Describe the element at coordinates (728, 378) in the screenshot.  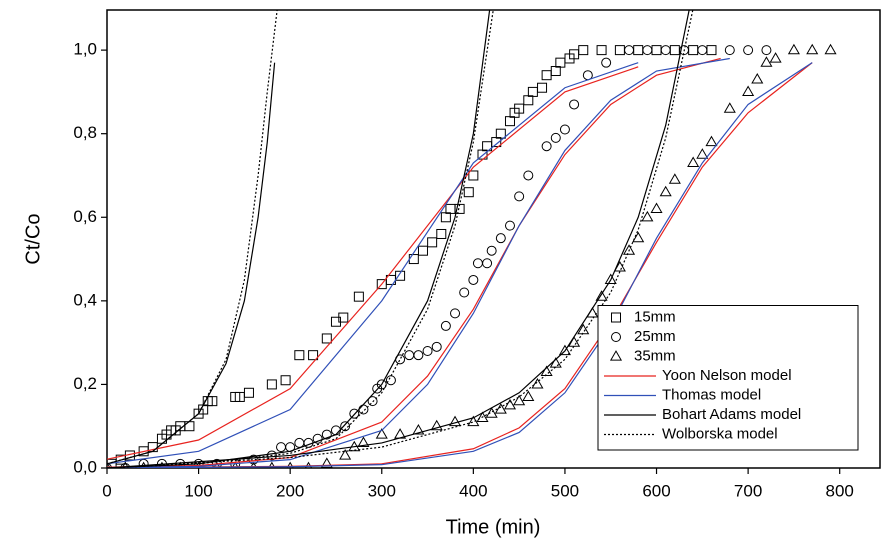
I see `legend-box` at that location.